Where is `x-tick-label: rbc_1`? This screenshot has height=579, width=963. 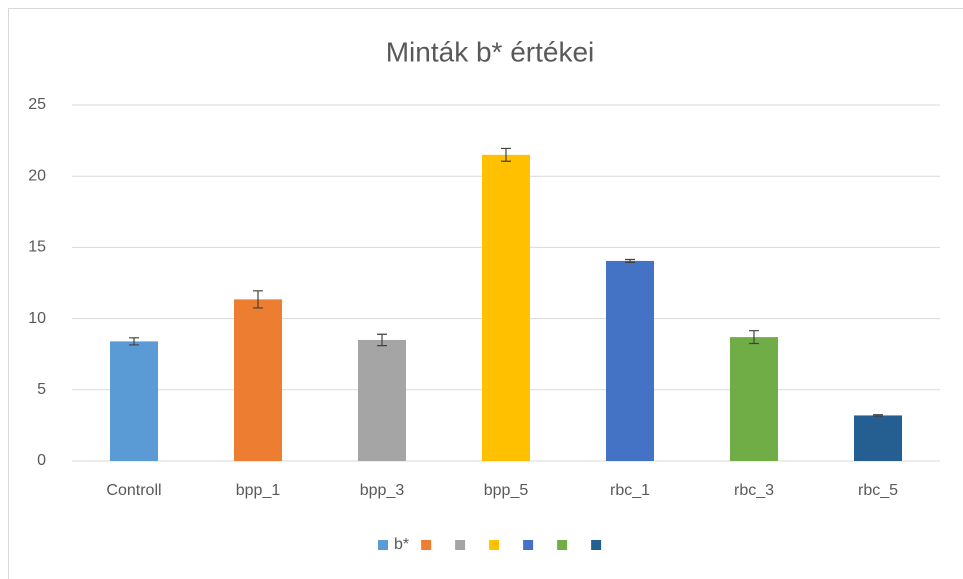 x-tick-label: rbc_1 is located at coordinates (630, 490).